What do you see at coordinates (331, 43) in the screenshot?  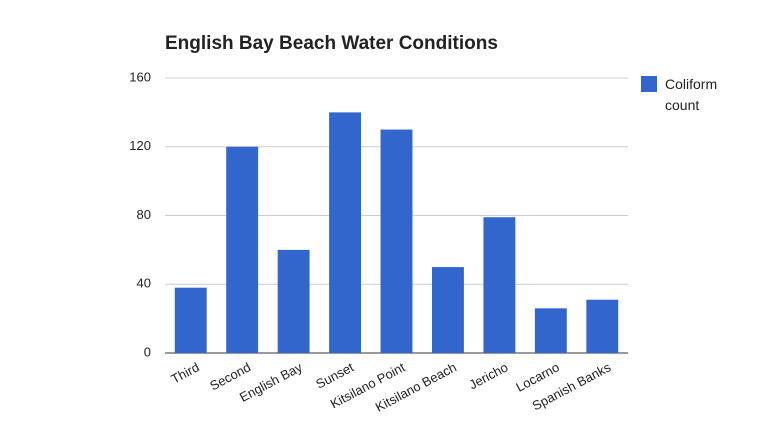 I see `chart-title: English Bay Beach Water Conditions` at bounding box center [331, 43].